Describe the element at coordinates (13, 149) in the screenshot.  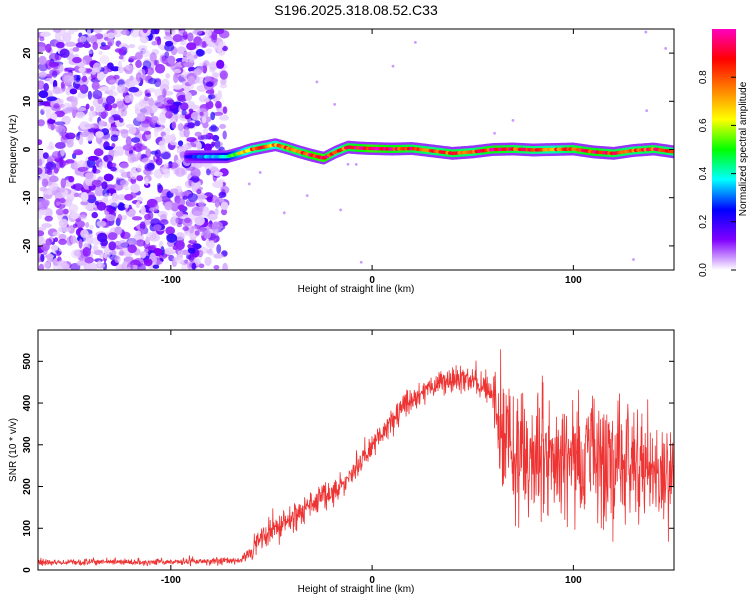
I see `spectrogram-y-label: Frequency (Hz)` at that location.